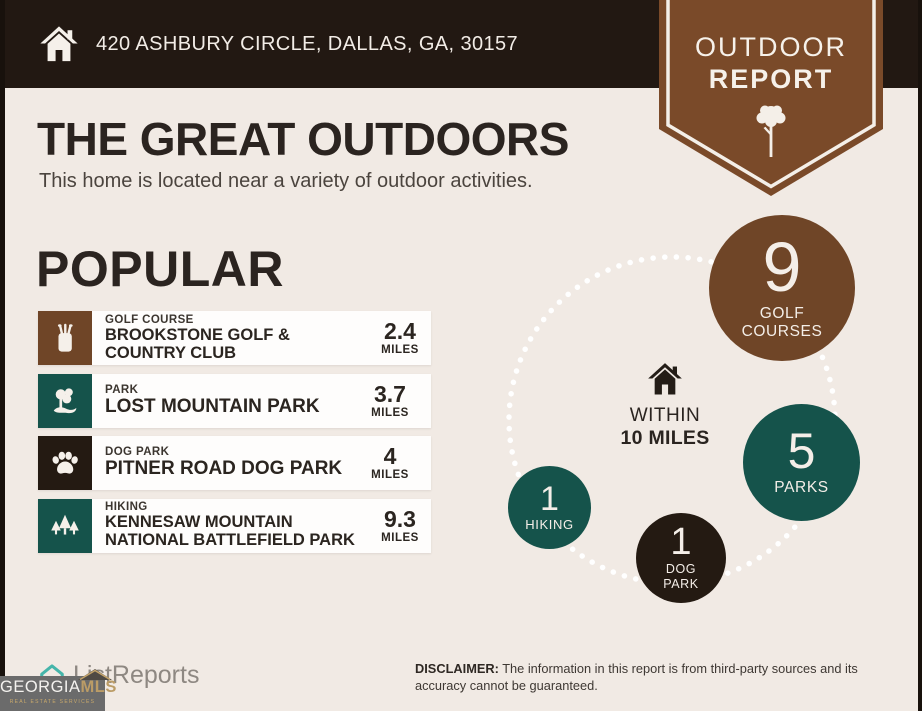 This screenshot has width=922, height=711. I want to click on bubble-count: 5, so click(801, 451).